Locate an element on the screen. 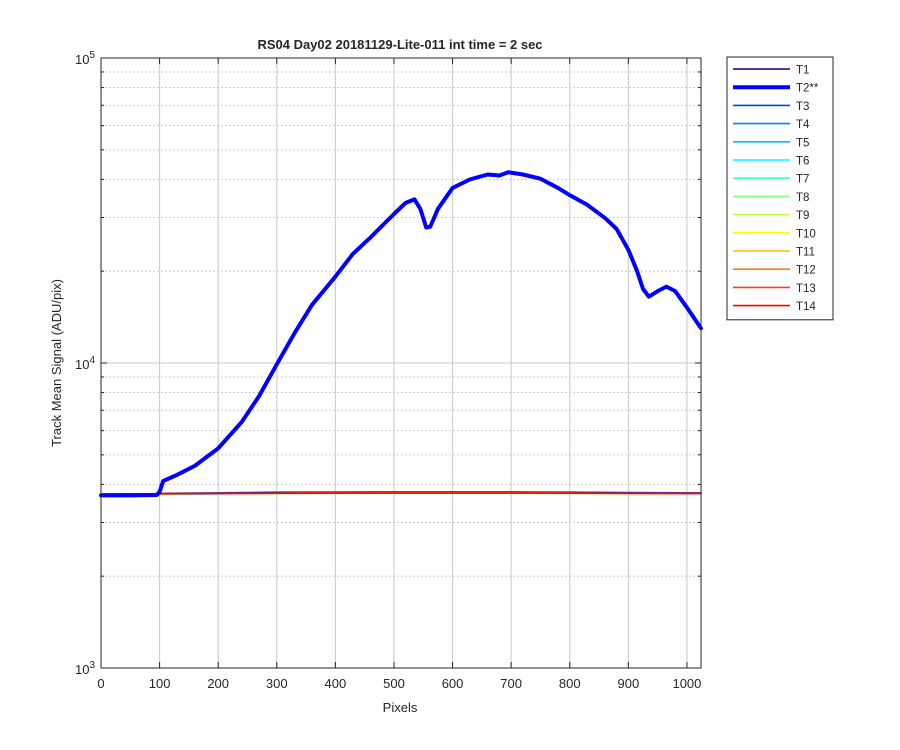  x-tick-label: 700 is located at coordinates (511, 683).